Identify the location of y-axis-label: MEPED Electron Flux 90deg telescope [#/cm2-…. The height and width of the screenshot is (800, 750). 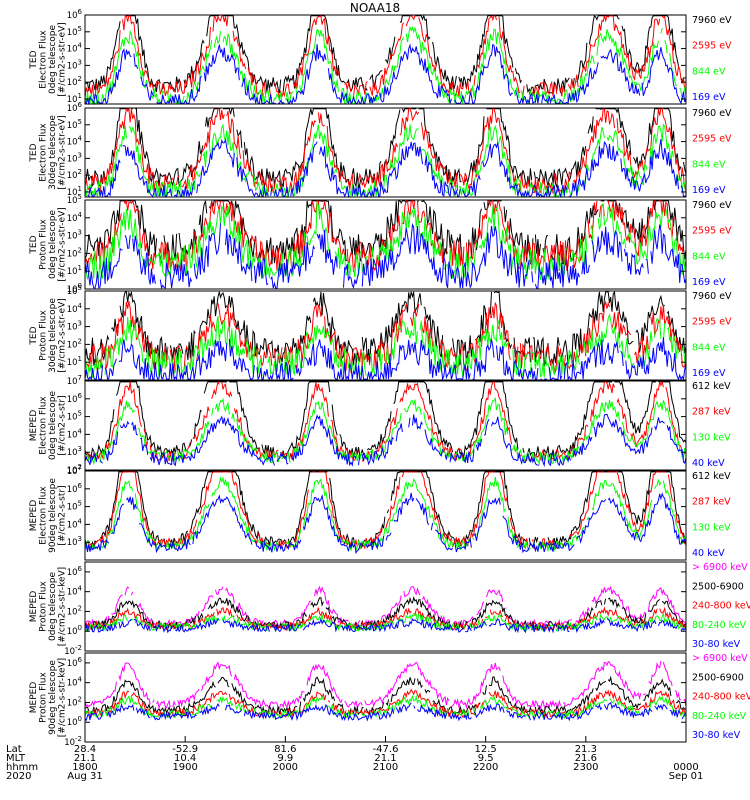
(48, 515).